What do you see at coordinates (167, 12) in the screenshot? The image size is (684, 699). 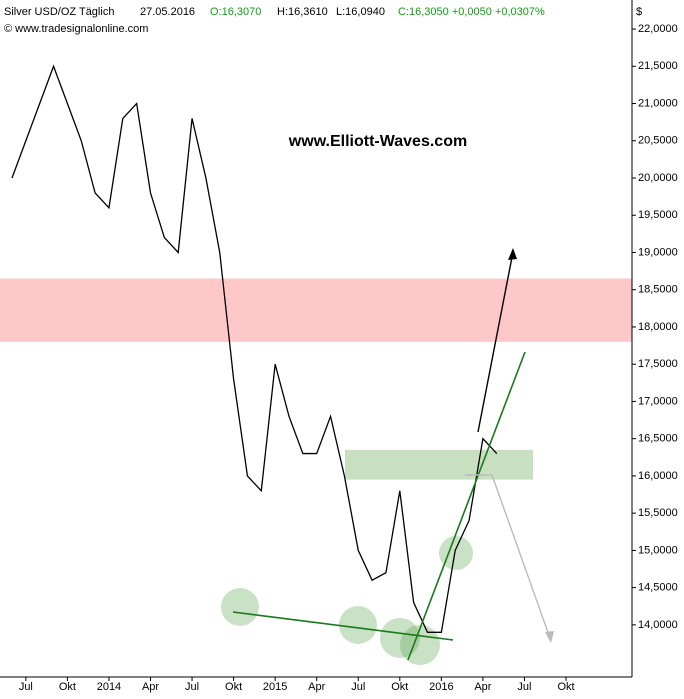 I see `header-date: 27.05.2016` at bounding box center [167, 12].